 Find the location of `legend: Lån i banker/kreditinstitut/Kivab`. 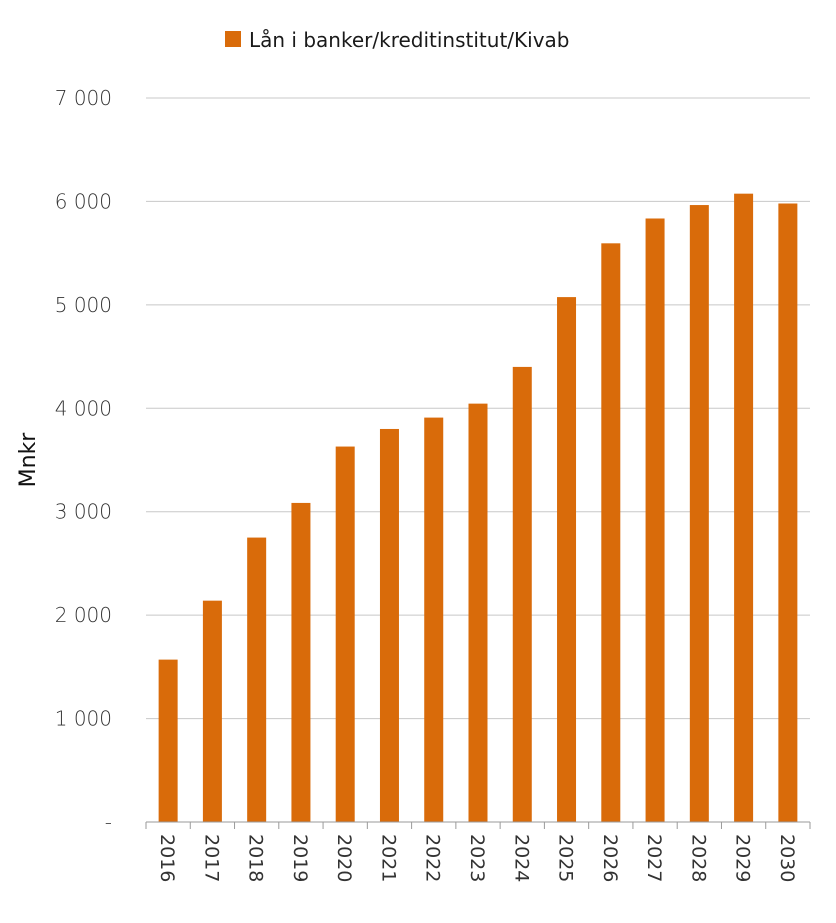

legend: Lån i banker/kreditinstitut/Kivab is located at coordinates (397, 40).